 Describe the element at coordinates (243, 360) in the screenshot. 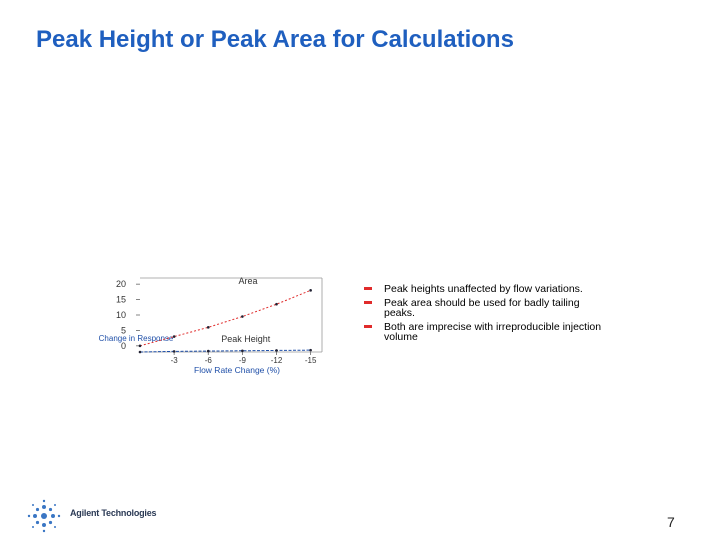

I see `x-tick-label: -9` at that location.